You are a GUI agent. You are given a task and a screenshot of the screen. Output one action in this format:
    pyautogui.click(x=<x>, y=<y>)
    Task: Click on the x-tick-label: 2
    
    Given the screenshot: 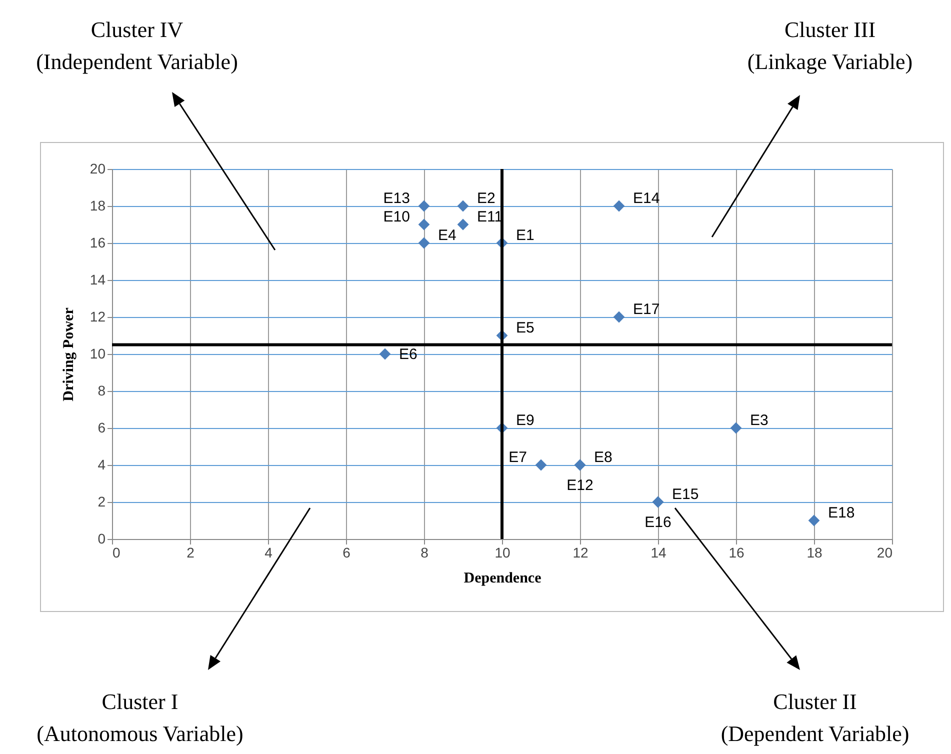 What is the action you would take?
    pyautogui.click(x=190, y=552)
    